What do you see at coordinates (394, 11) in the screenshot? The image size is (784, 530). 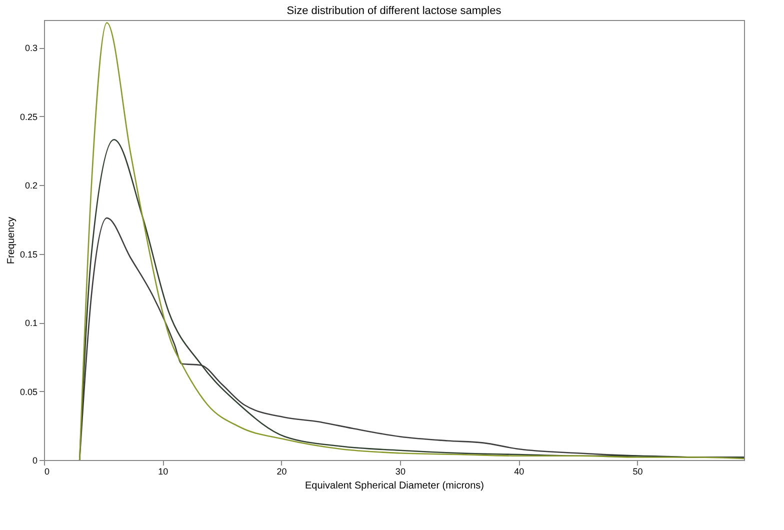 I see `chart-title: Size distribution of different lactose samples` at bounding box center [394, 11].